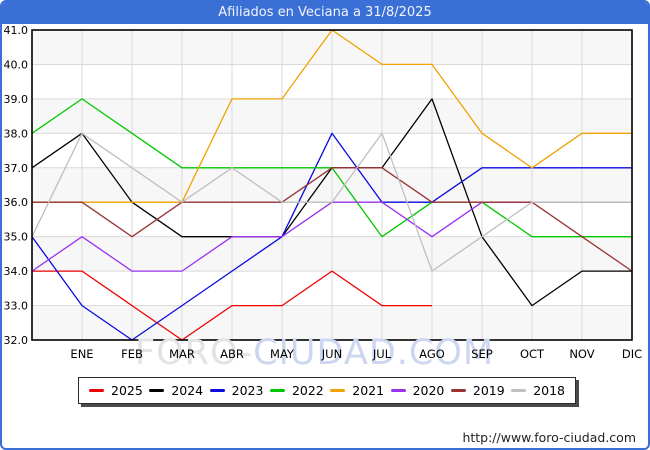  What do you see at coordinates (632, 354) in the screenshot?
I see `x-tick-DIC: DIC` at bounding box center [632, 354].